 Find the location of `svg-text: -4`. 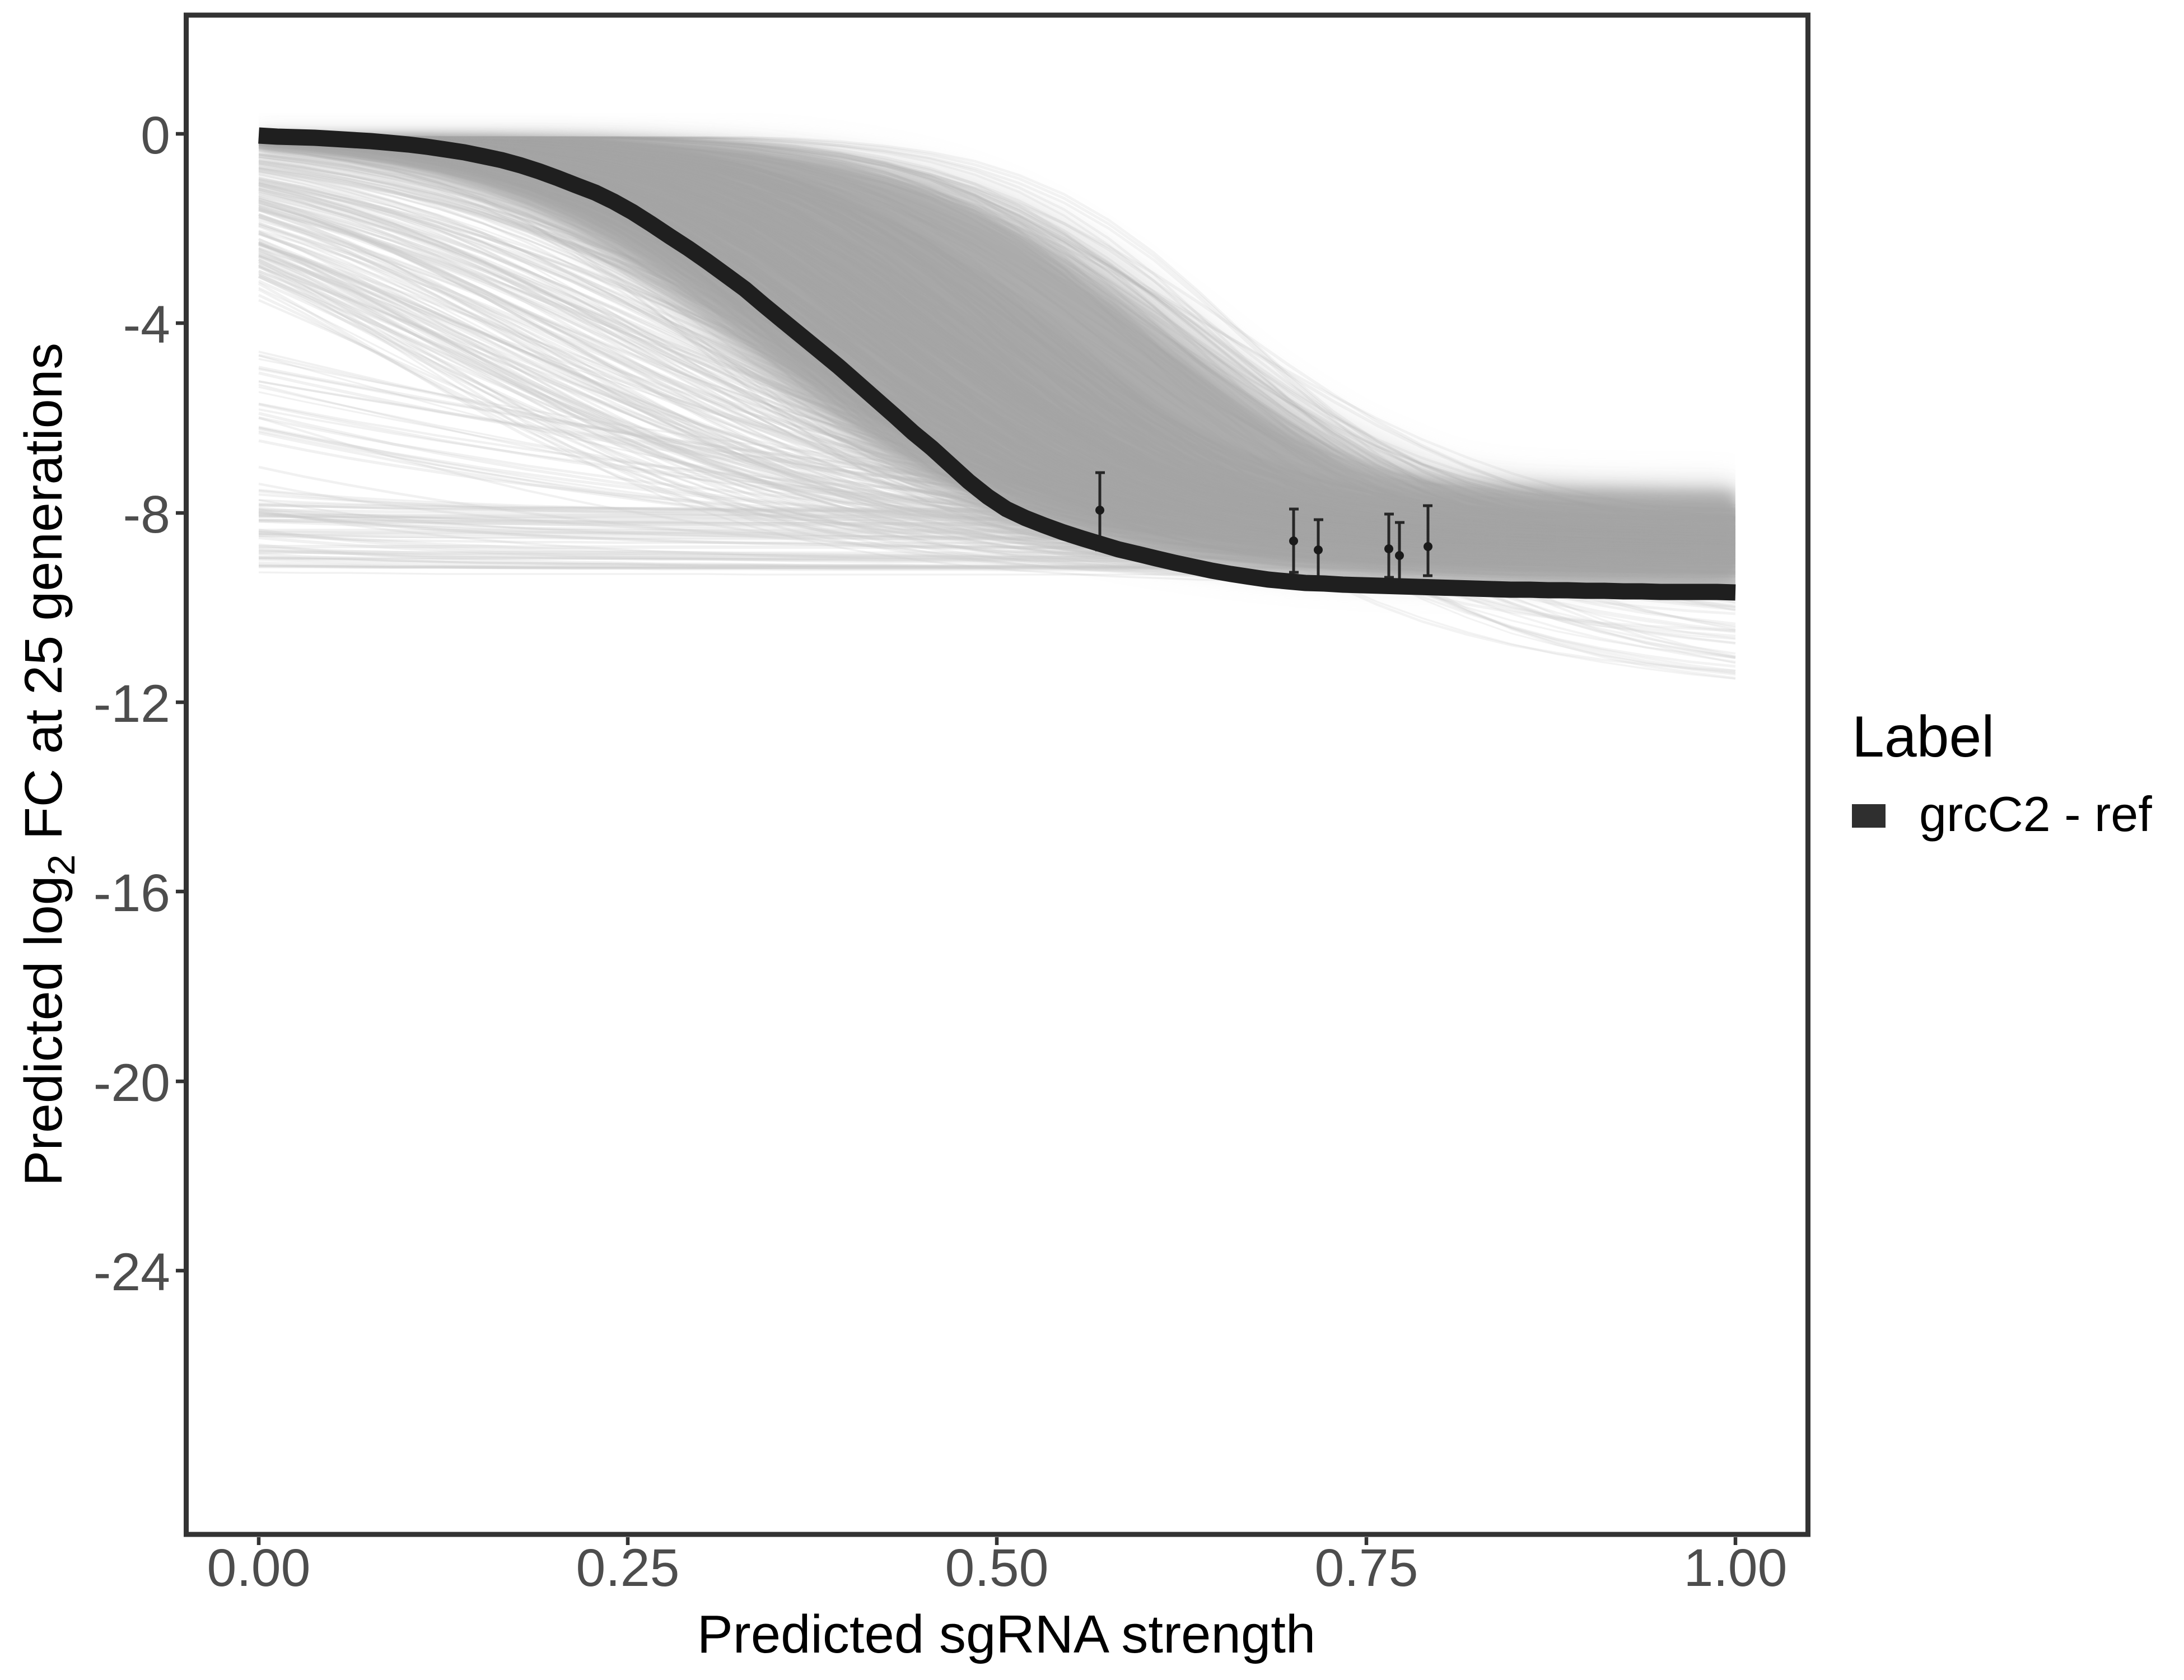

svg-text: -4 is located at coordinates (147, 325).